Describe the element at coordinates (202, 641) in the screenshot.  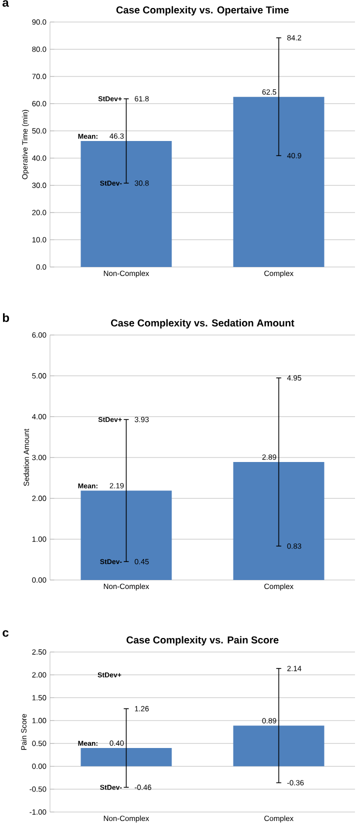
I see `chart-title: Case Complexity vs. Pain Score` at that location.